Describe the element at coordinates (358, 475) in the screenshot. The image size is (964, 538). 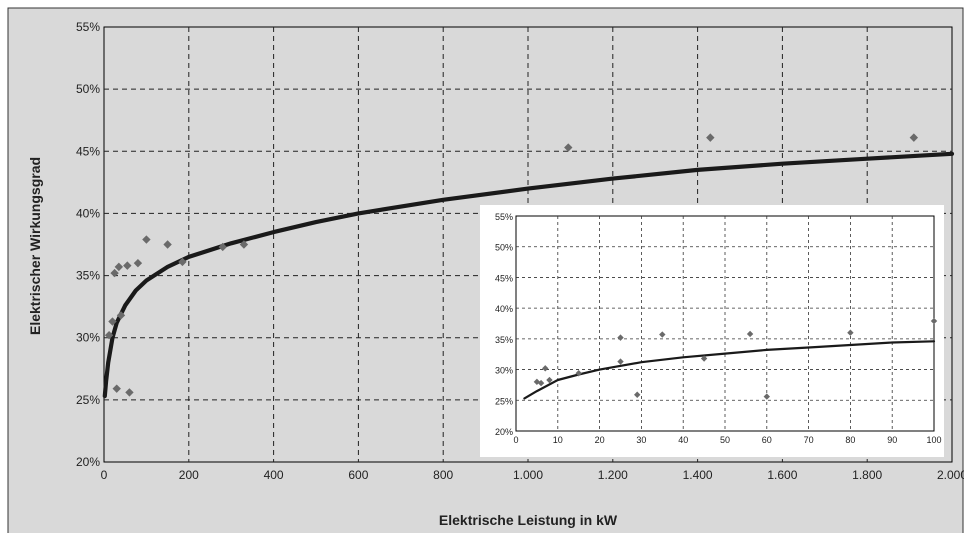
I see `main-x-tick-label: 600` at that location.